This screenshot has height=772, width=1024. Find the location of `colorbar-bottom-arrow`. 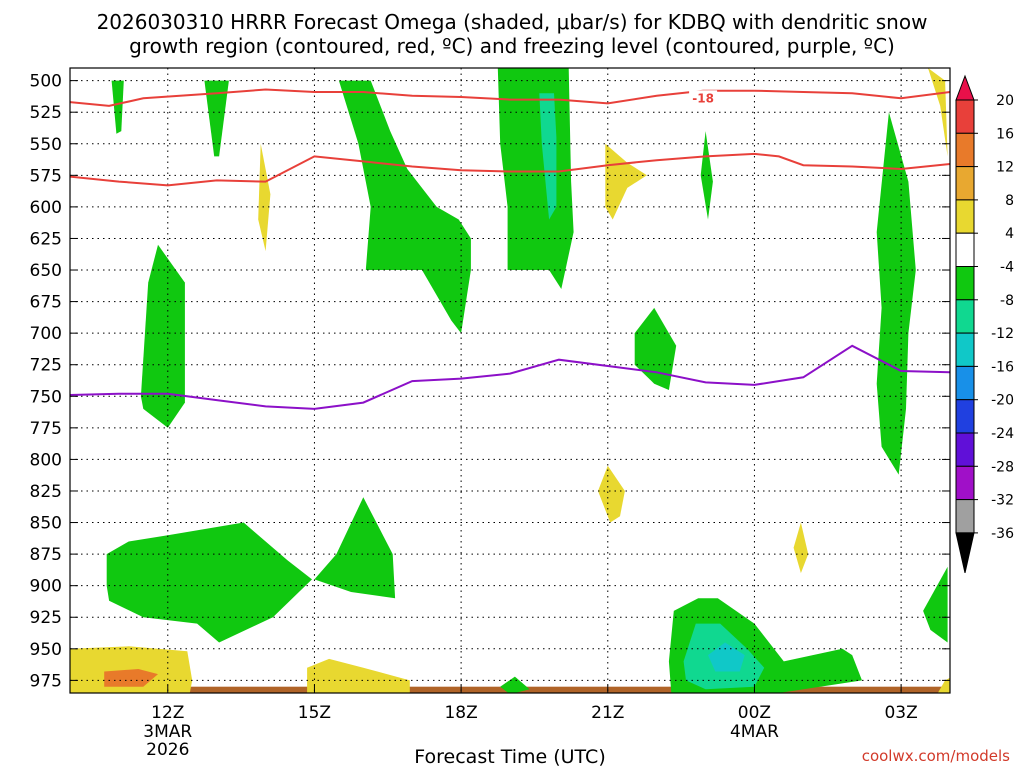

colorbar-bottom-arrow is located at coordinates (965, 553).